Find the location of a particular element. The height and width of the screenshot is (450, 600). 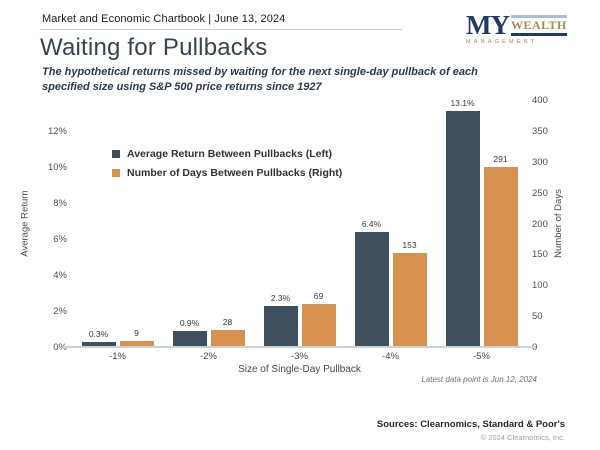

logo-wealth-block: WEALTH is located at coordinates (538, 26).